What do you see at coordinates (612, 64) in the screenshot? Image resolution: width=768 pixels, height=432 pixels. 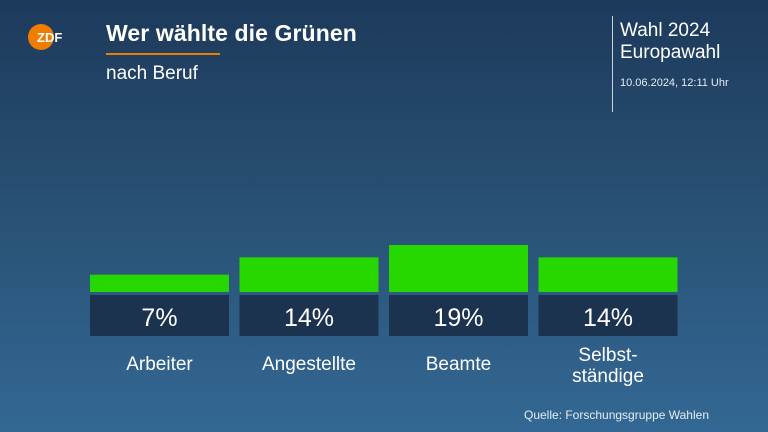 I see `header-divider` at bounding box center [612, 64].